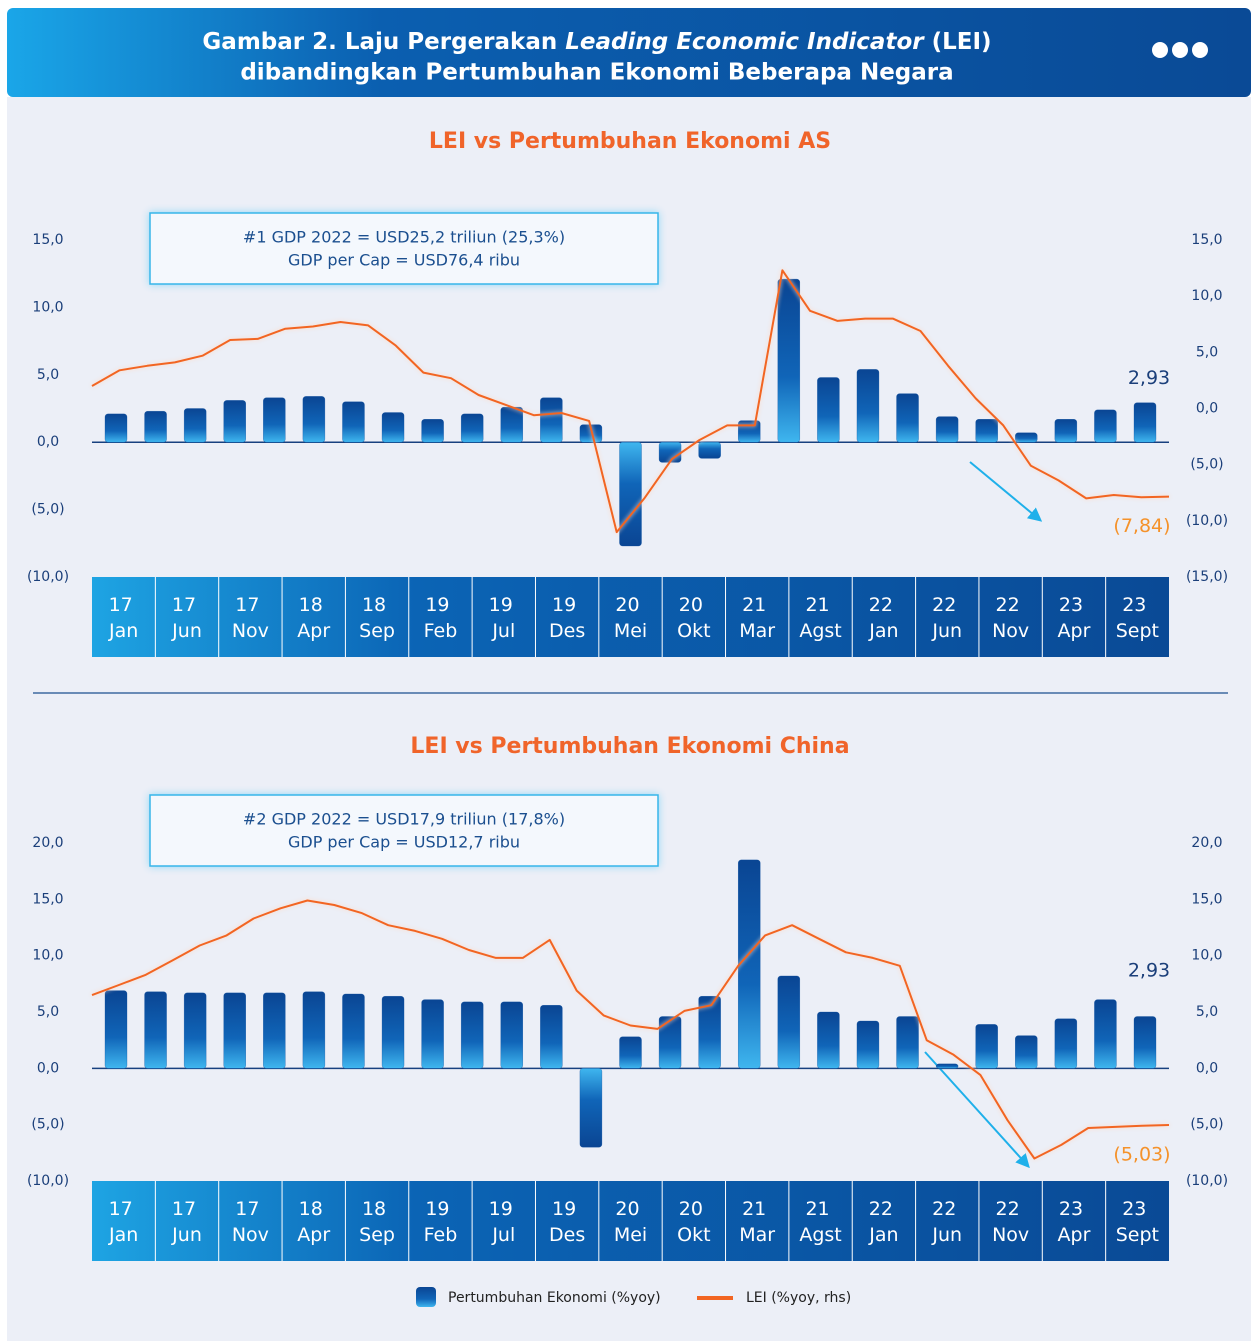 The height and width of the screenshot is (1341, 1252). Describe the element at coordinates (630, 1235) in the screenshot. I see `label-line: Mei` at that location.